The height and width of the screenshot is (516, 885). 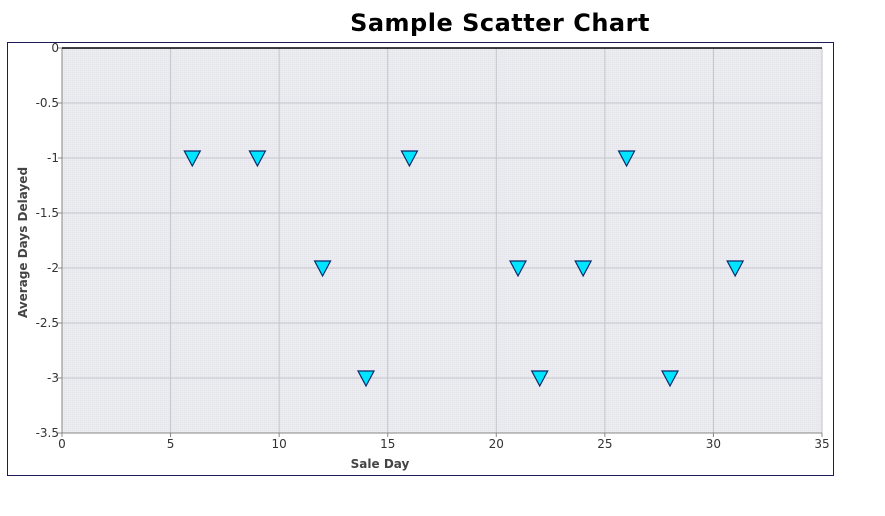 I want to click on x-tick-label: 30, so click(x=713, y=444).